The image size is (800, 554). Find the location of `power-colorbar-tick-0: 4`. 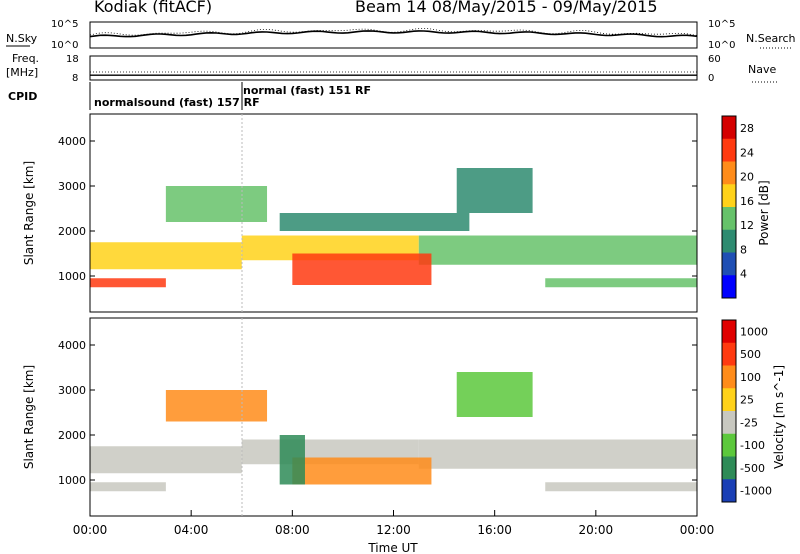

power-colorbar-tick-0: 4 is located at coordinates (743, 274).